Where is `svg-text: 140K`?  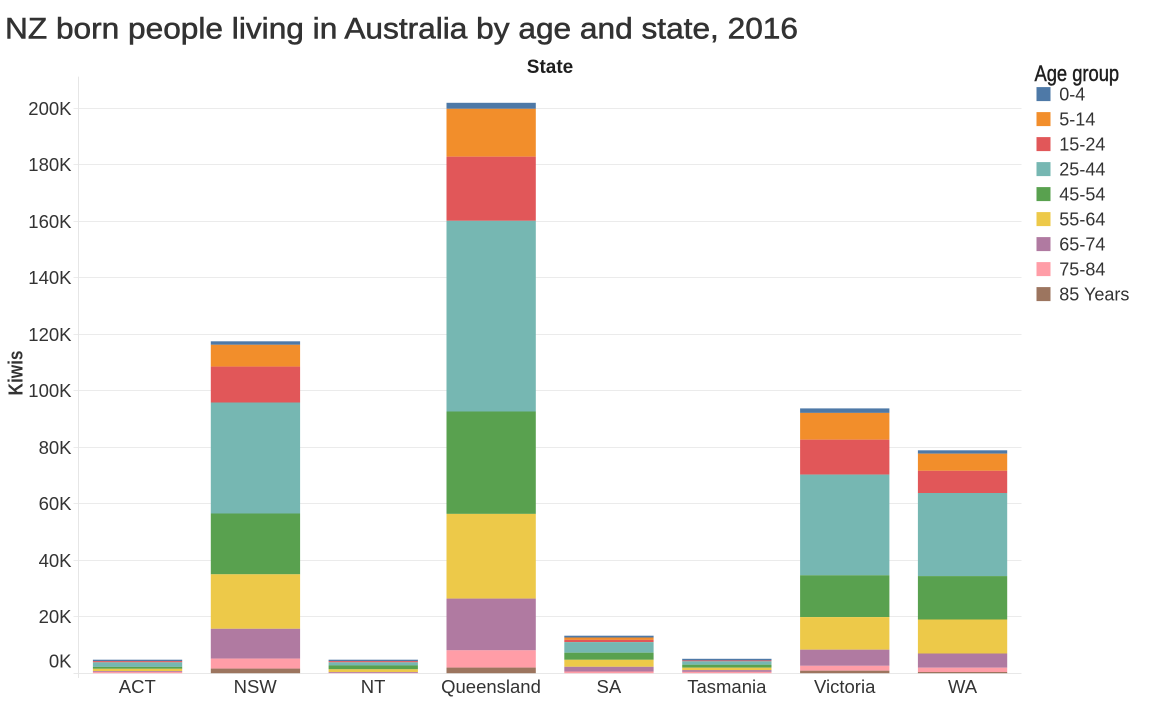 svg-text: 140K is located at coordinates (50, 277).